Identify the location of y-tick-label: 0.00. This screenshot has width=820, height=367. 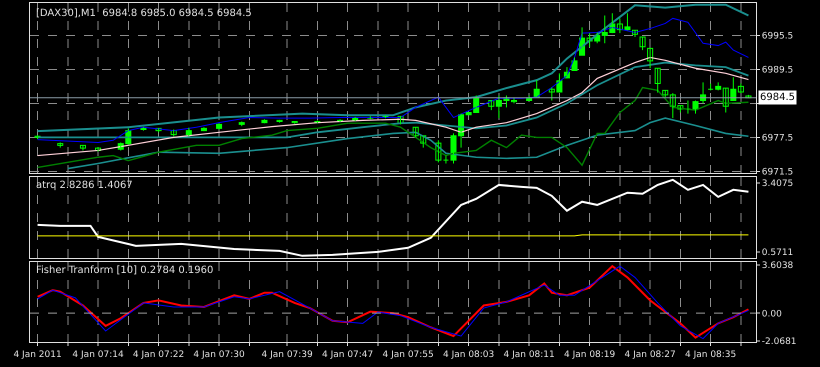
(772, 314).